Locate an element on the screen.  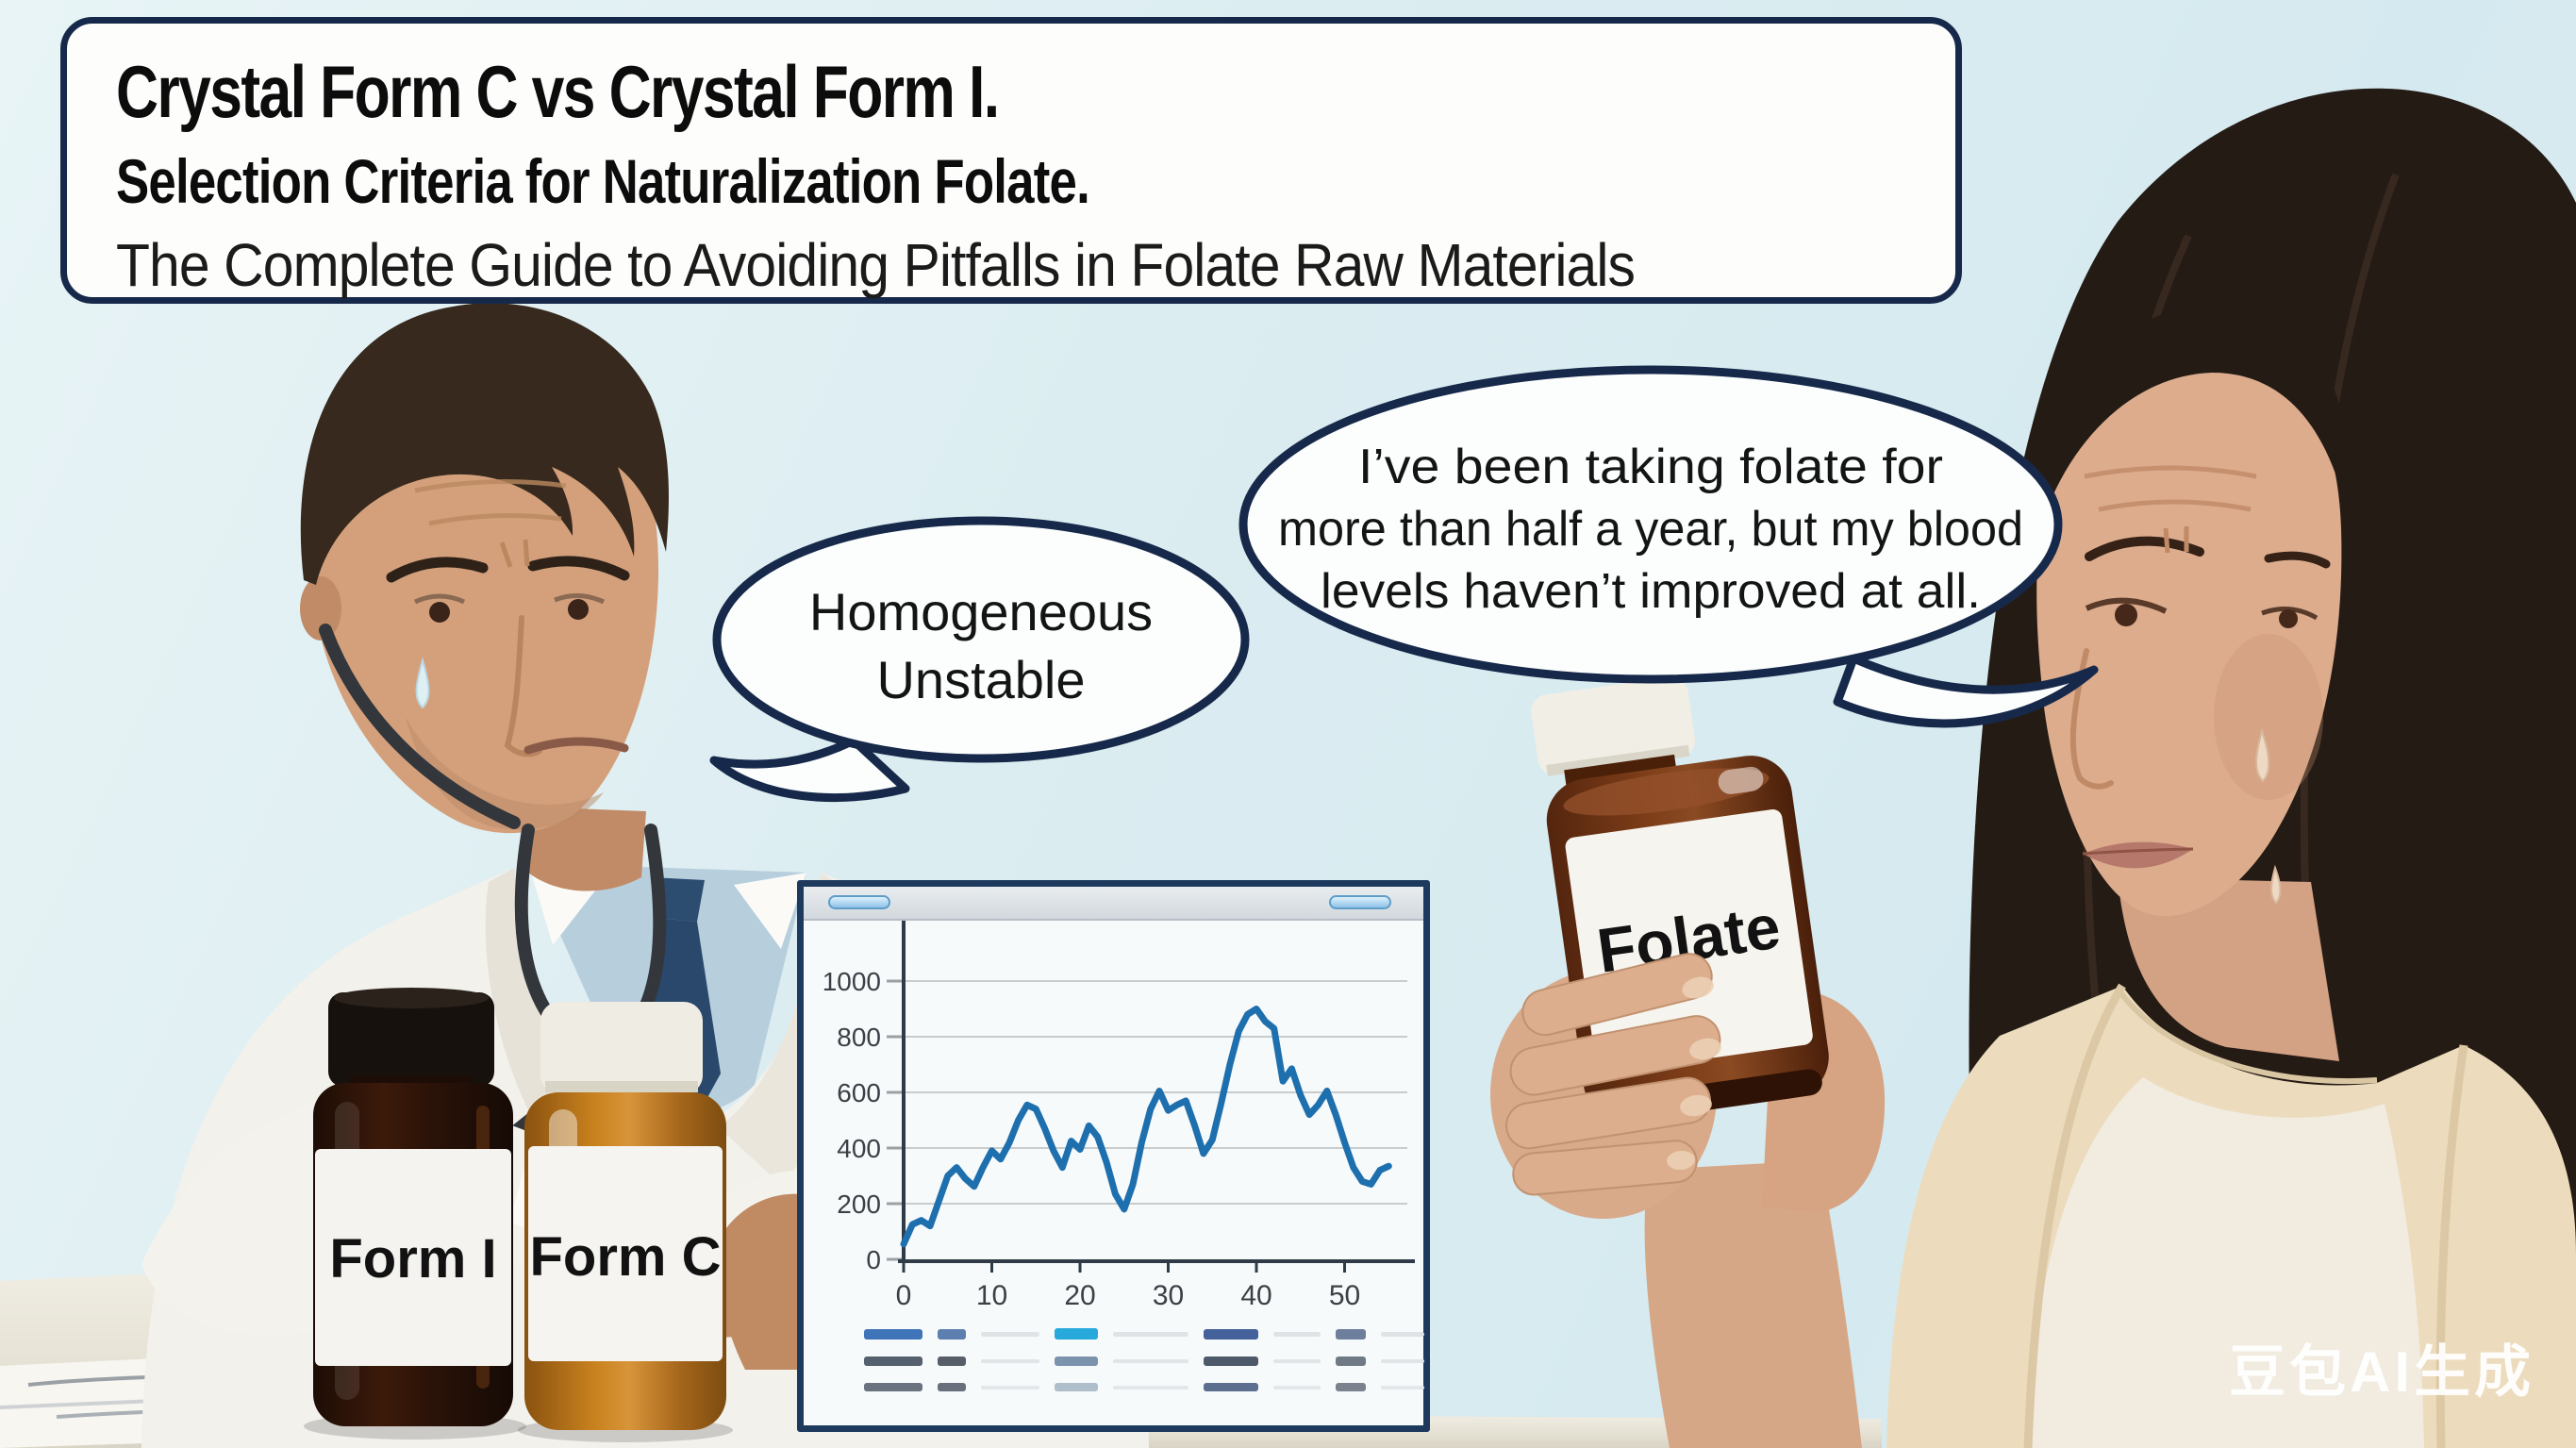
x-axis-tick-label: 20 is located at coordinates (1079, 1295).